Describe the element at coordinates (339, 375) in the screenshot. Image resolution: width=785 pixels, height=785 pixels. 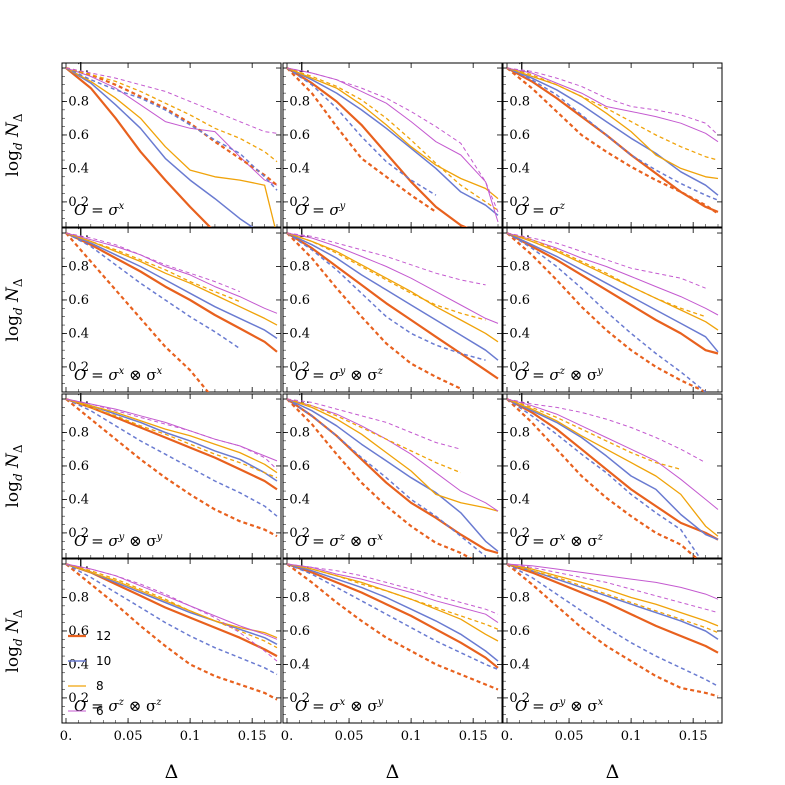
I see `panel-label: O = σy ⊗ σz` at that location.